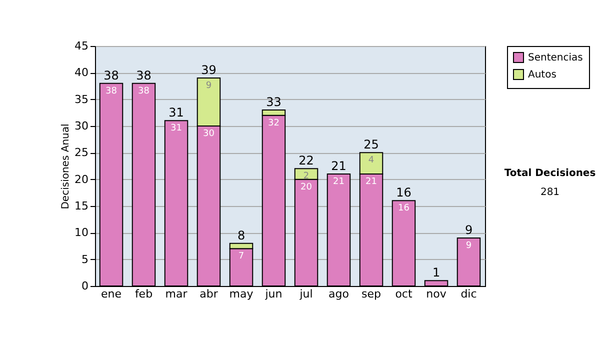  Describe the element at coordinates (209, 134) in the screenshot. I see `data-label: 30` at that location.